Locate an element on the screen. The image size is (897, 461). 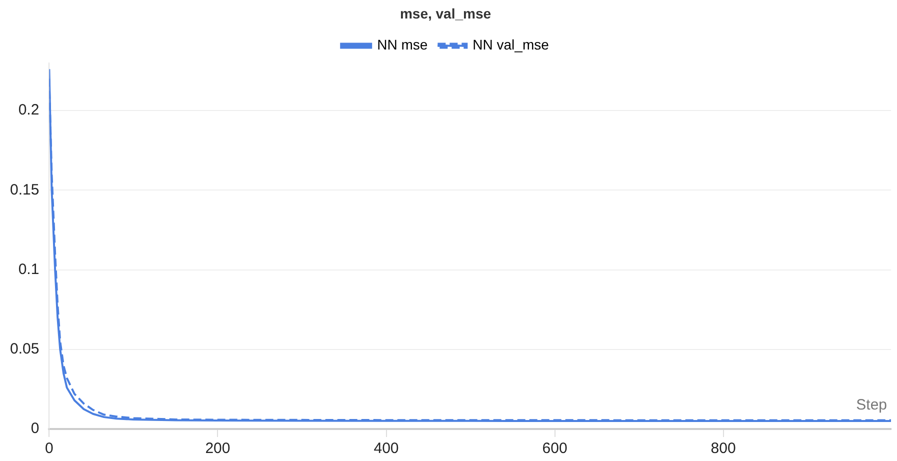
x-tick-label: 0 is located at coordinates (49, 449).